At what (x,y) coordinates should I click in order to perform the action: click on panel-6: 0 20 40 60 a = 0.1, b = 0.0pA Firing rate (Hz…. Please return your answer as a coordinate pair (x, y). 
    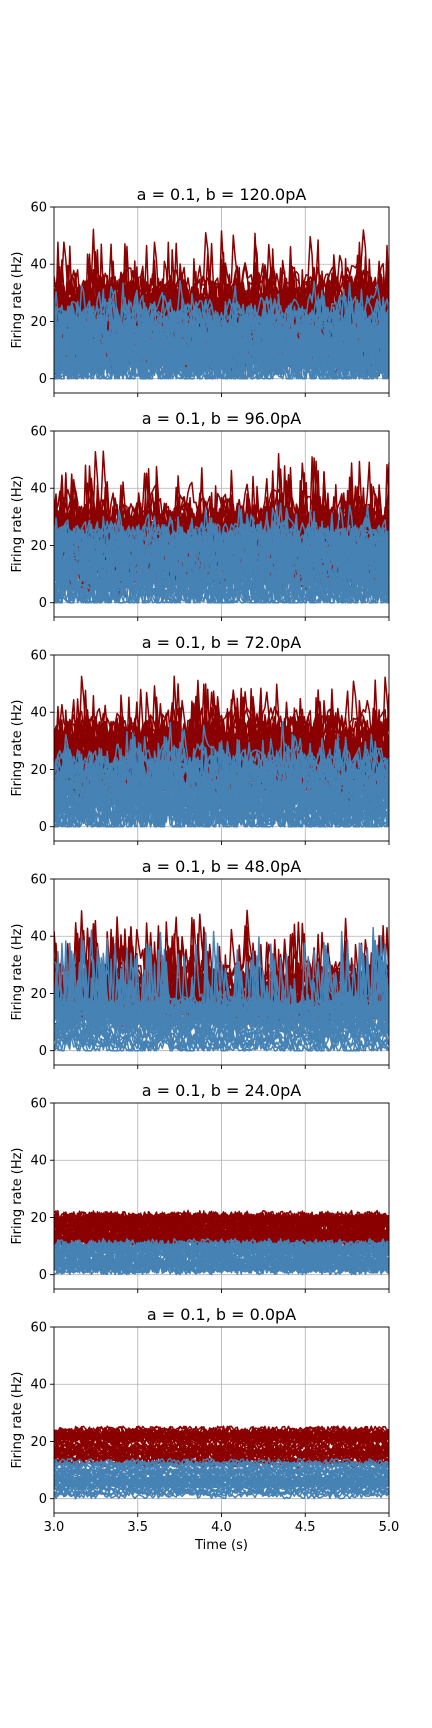
    Looking at the image, I should click on (204, 1429).